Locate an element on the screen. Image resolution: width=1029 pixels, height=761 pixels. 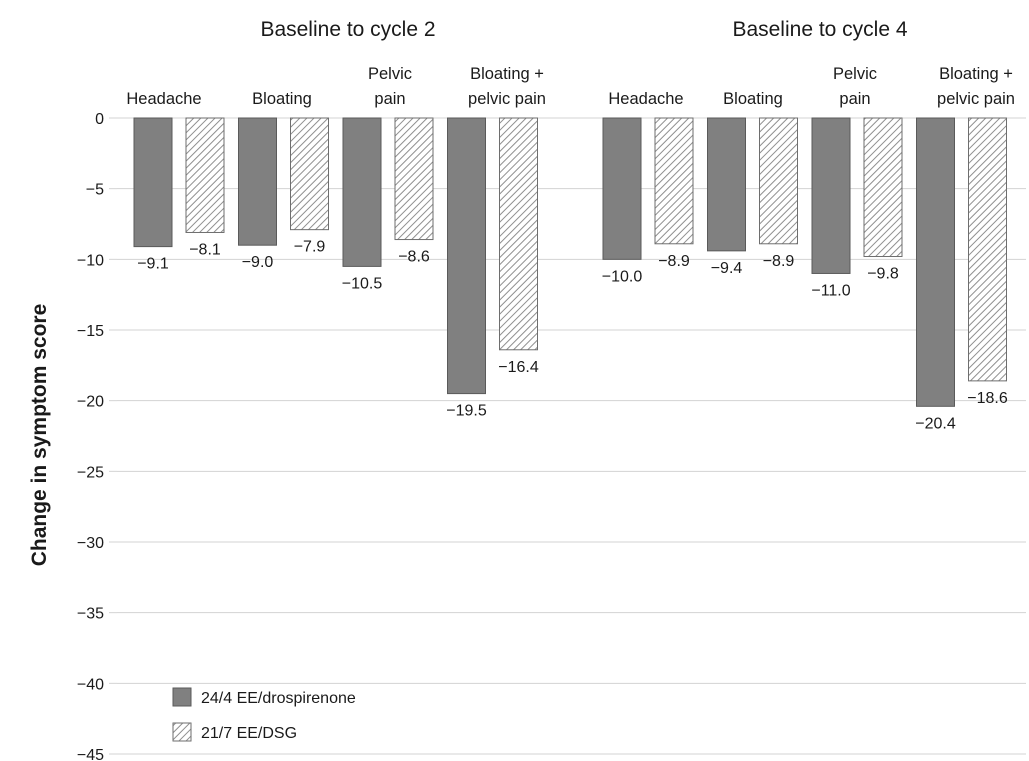
data-label: −9.0 is located at coordinates (258, 262).